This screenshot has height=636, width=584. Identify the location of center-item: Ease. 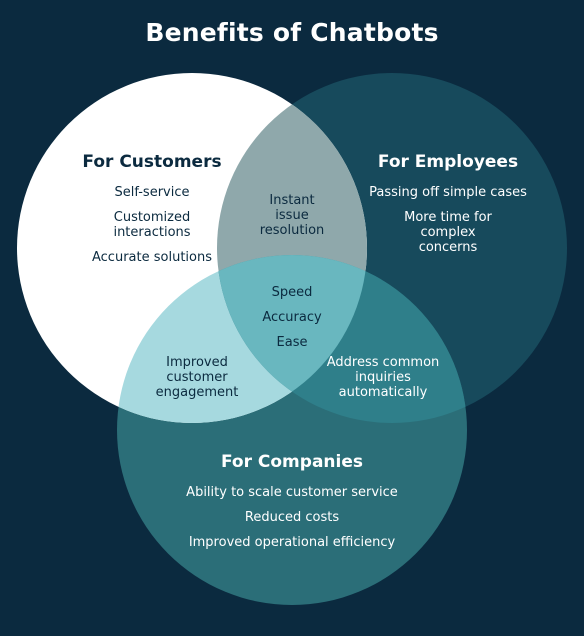
(292, 342).